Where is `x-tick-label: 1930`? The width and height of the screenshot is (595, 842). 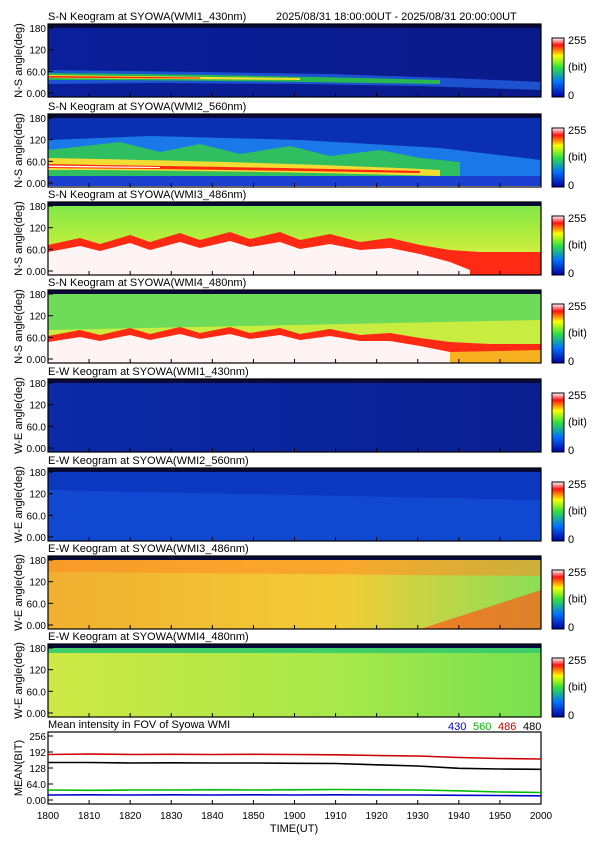 x-tick-label: 1930 is located at coordinates (418, 816).